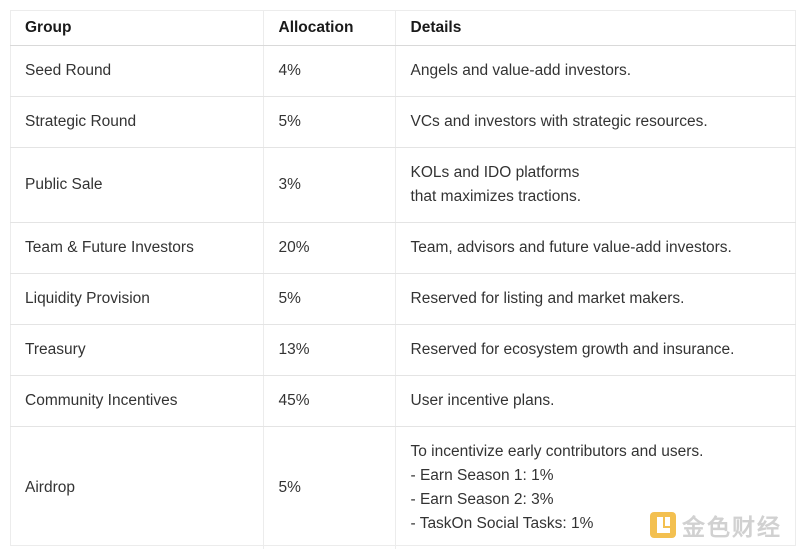 The image size is (806, 557). Describe the element at coordinates (328, 28) in the screenshot. I see `header-allocation: Allocation` at that location.